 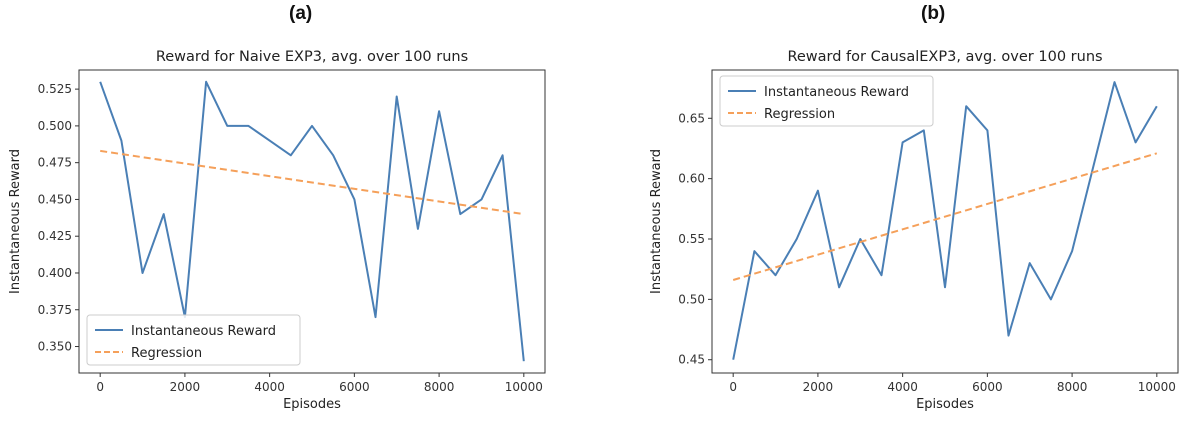 What do you see at coordinates (933, 13) in the screenshot?
I see `panel-label-b: (b)` at bounding box center [933, 13].